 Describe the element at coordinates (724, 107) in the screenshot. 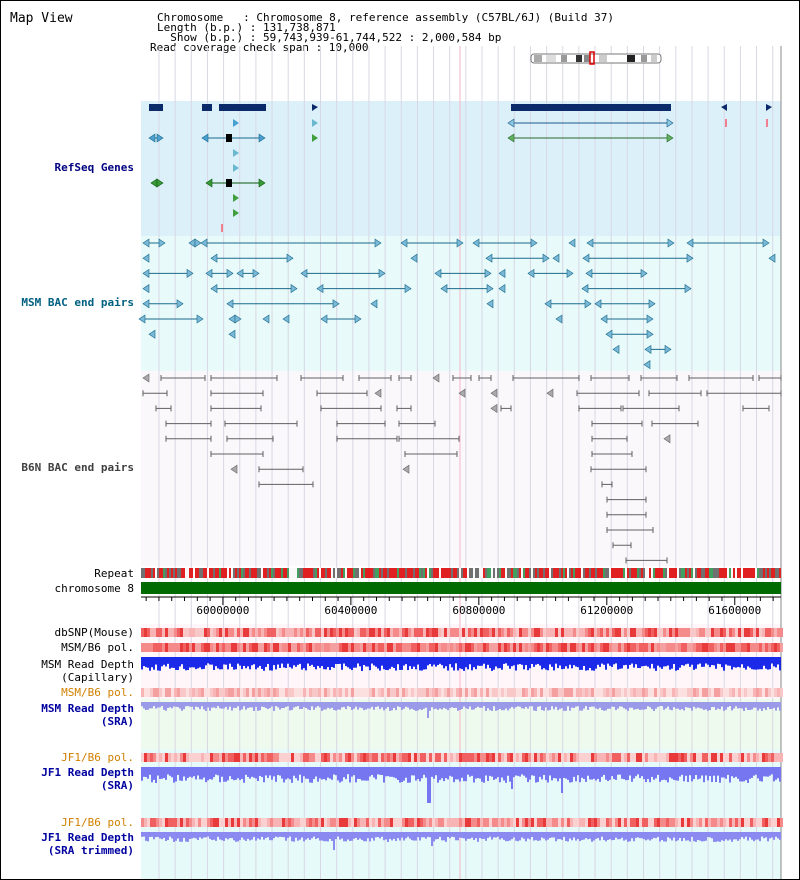

I see `refseq-gene-block` at that location.